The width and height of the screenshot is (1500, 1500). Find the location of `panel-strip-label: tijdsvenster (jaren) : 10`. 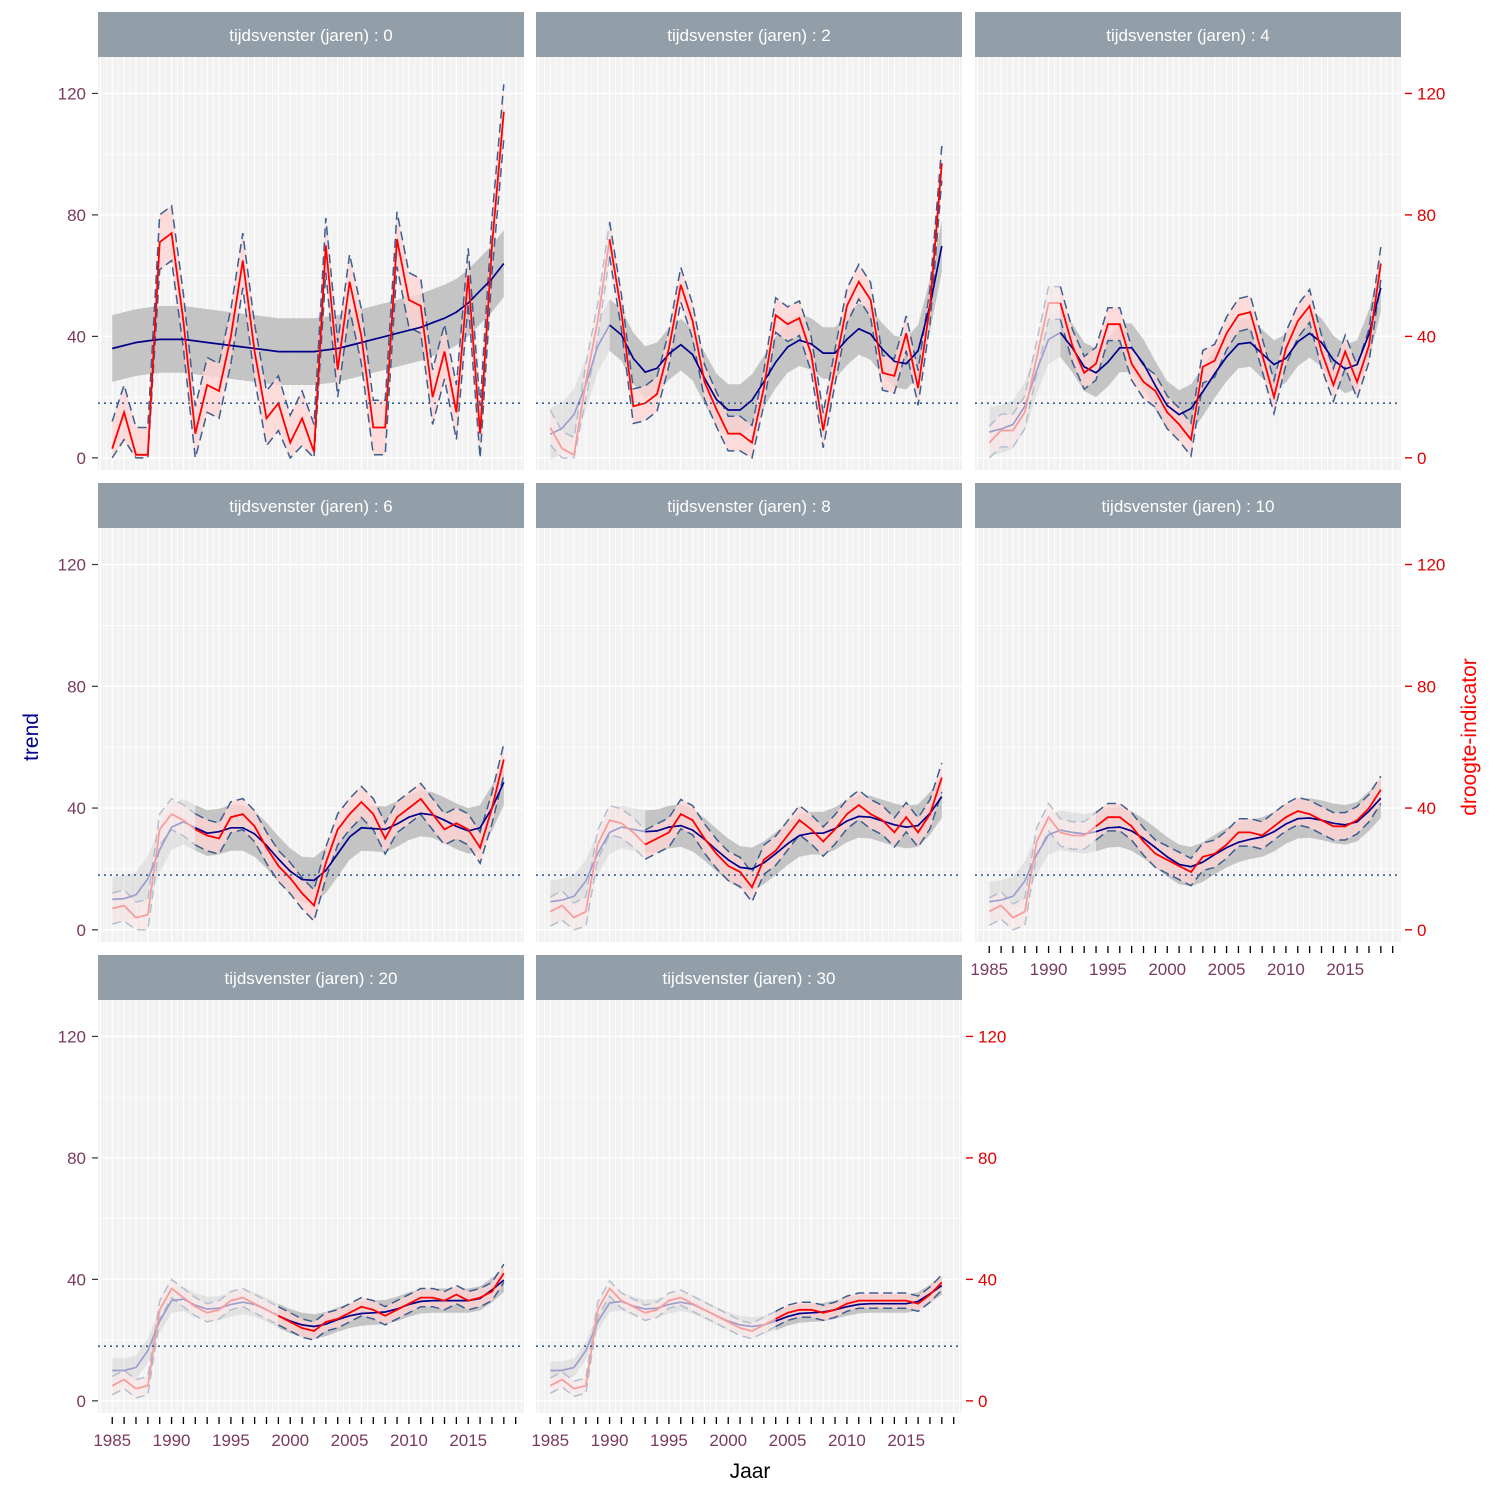

panel-strip-label: tijdsvenster (jaren) : 10 is located at coordinates (1188, 506).